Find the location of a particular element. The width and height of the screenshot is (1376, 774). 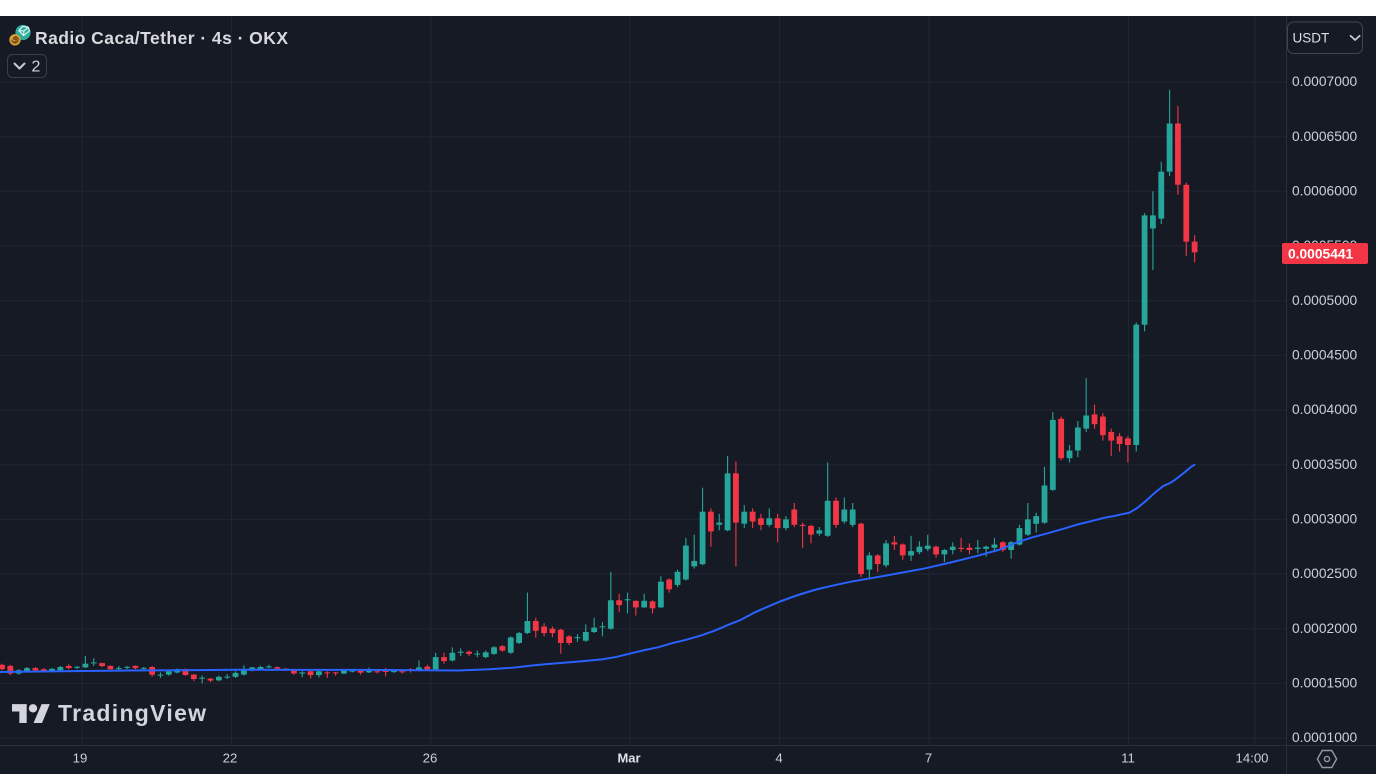

svg-text: 19 is located at coordinates (80, 758).